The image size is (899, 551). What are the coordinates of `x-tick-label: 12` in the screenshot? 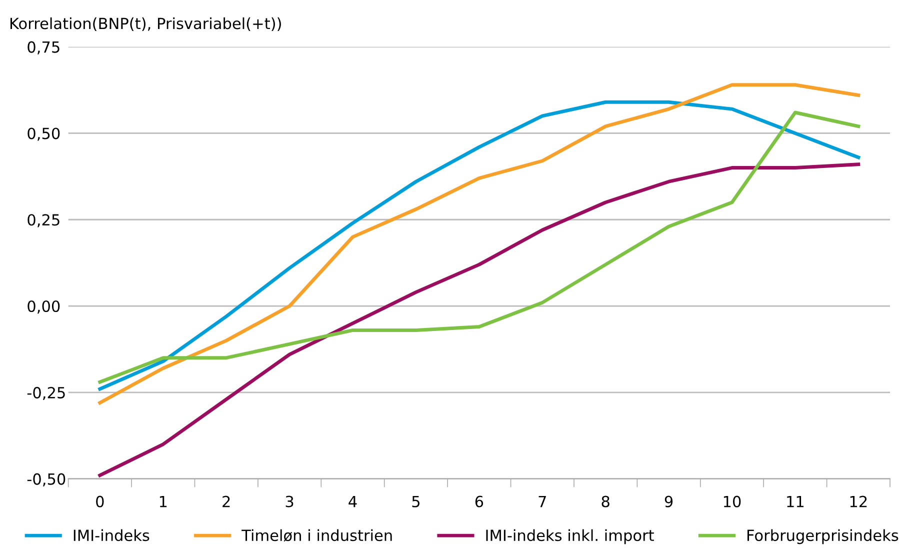 It's located at (858, 502).